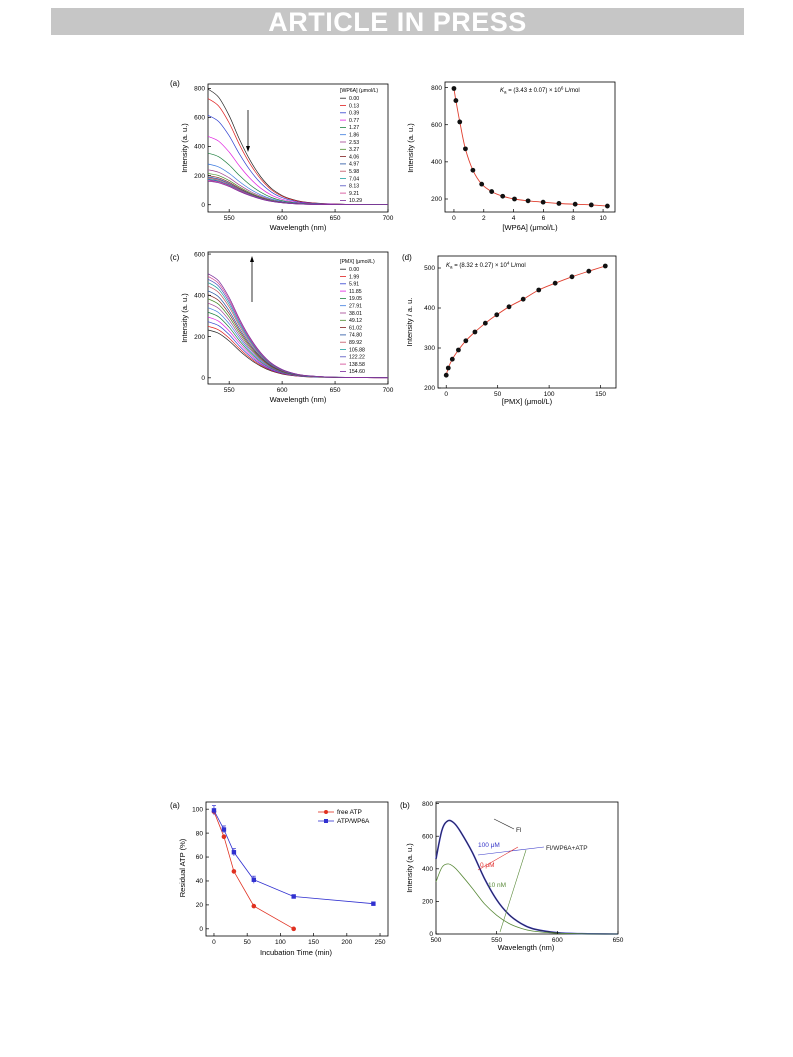 The image size is (793, 1057). Describe the element at coordinates (175, 257) in the screenshot. I see `panel-letter-c: (c)` at that location.